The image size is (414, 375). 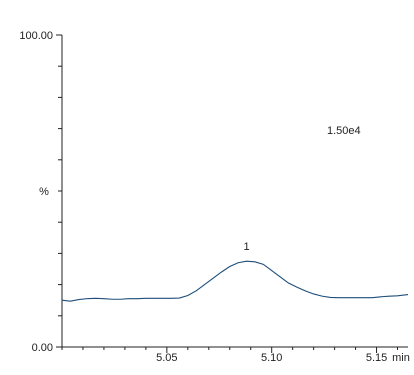 I want to click on x-axis-unit-label: min, so click(x=401, y=358).